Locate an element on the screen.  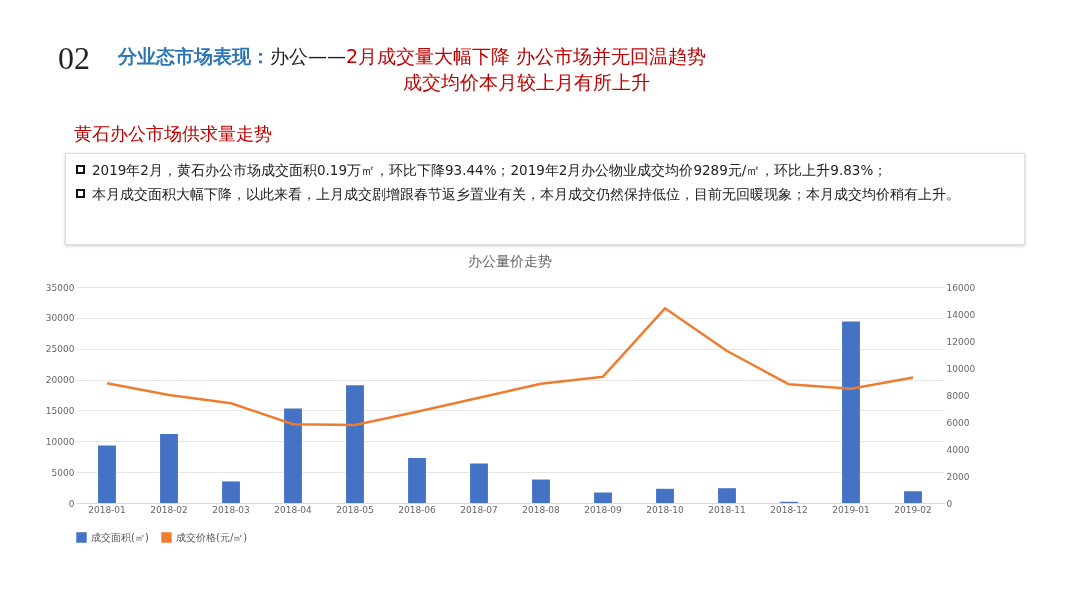
y2-tick-label: 4000 is located at coordinates (958, 449).